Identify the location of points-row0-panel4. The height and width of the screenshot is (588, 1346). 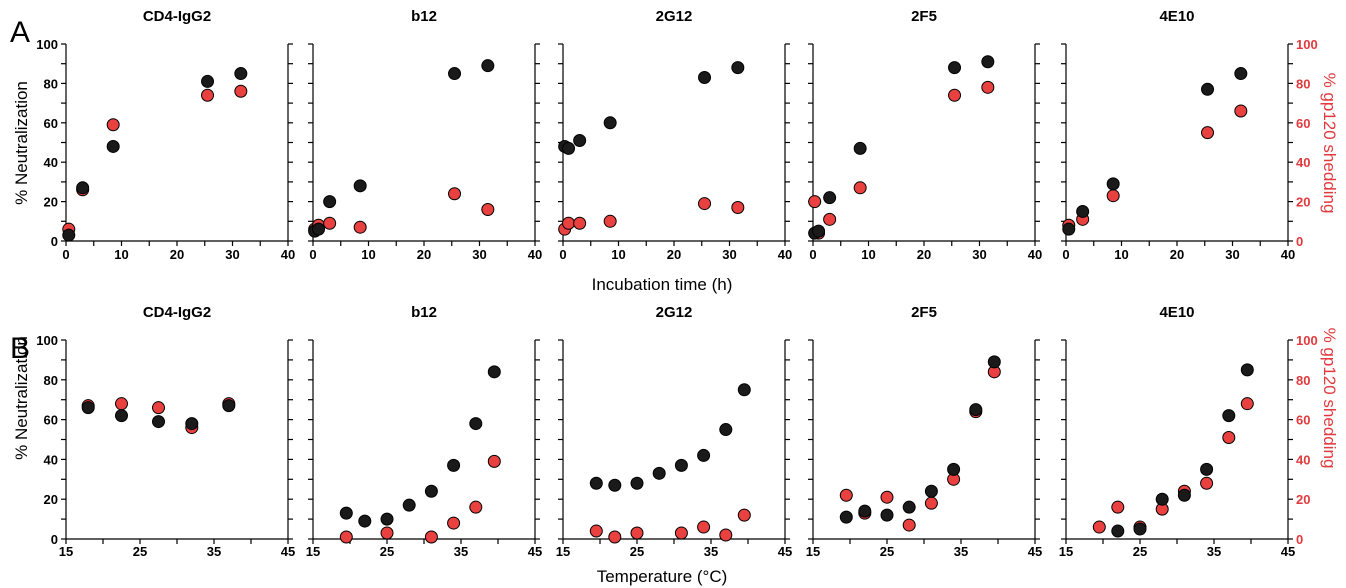
(1155, 151).